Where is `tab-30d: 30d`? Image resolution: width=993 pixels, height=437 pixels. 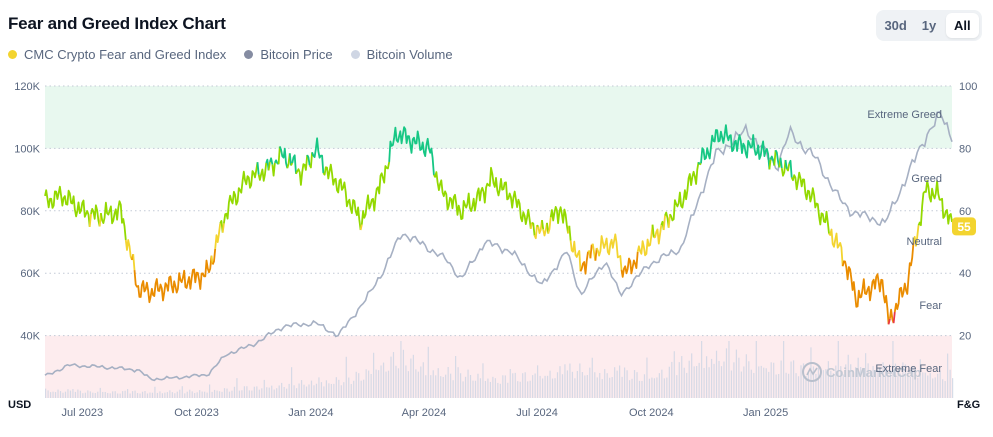 tab-30d: 30d is located at coordinates (895, 25).